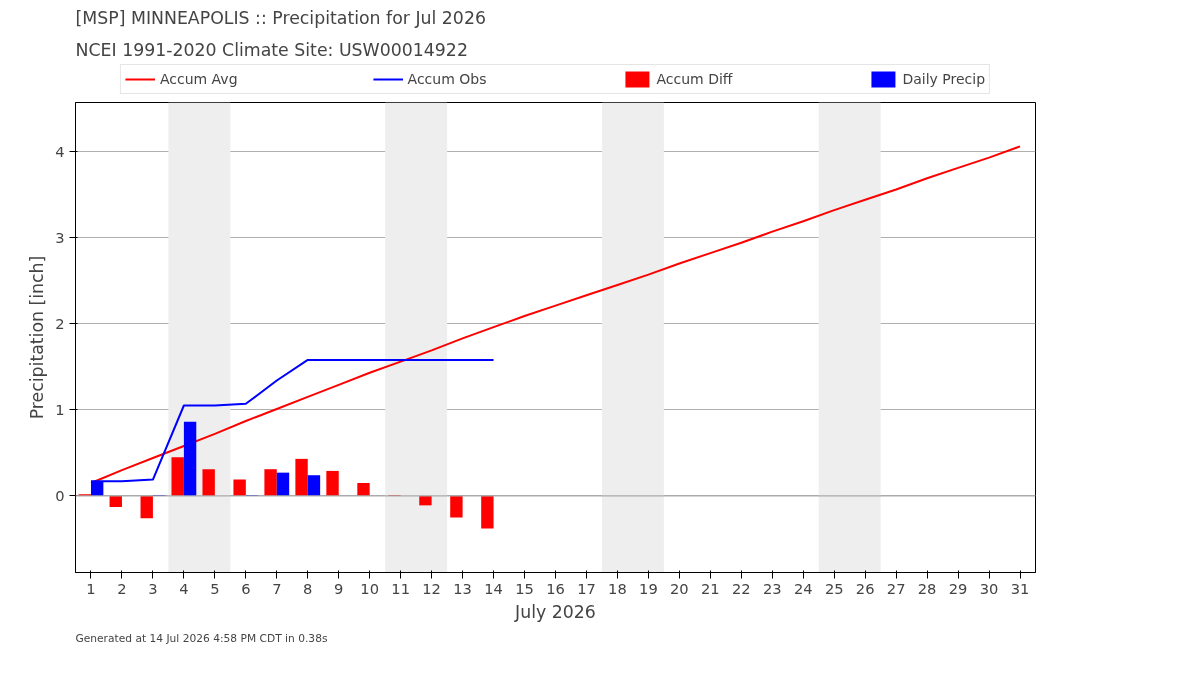 Image resolution: width=1200 pixels, height=675 pixels. What do you see at coordinates (865, 588) in the screenshot?
I see `x-tick-label: 26` at bounding box center [865, 588].